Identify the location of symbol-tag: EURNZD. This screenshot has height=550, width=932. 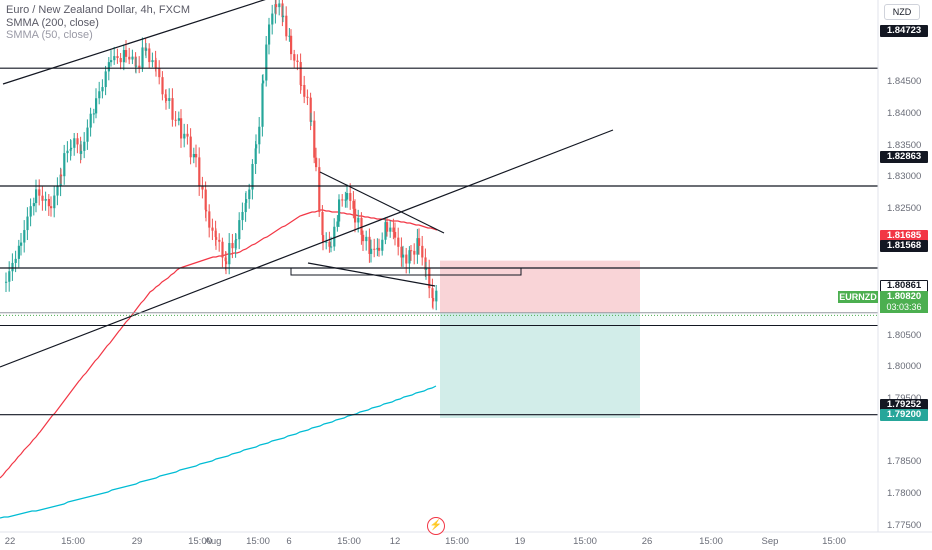
(858, 297).